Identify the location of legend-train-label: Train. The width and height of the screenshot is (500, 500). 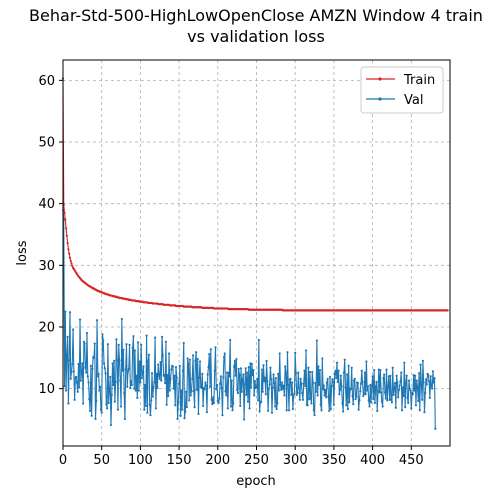
(419, 80).